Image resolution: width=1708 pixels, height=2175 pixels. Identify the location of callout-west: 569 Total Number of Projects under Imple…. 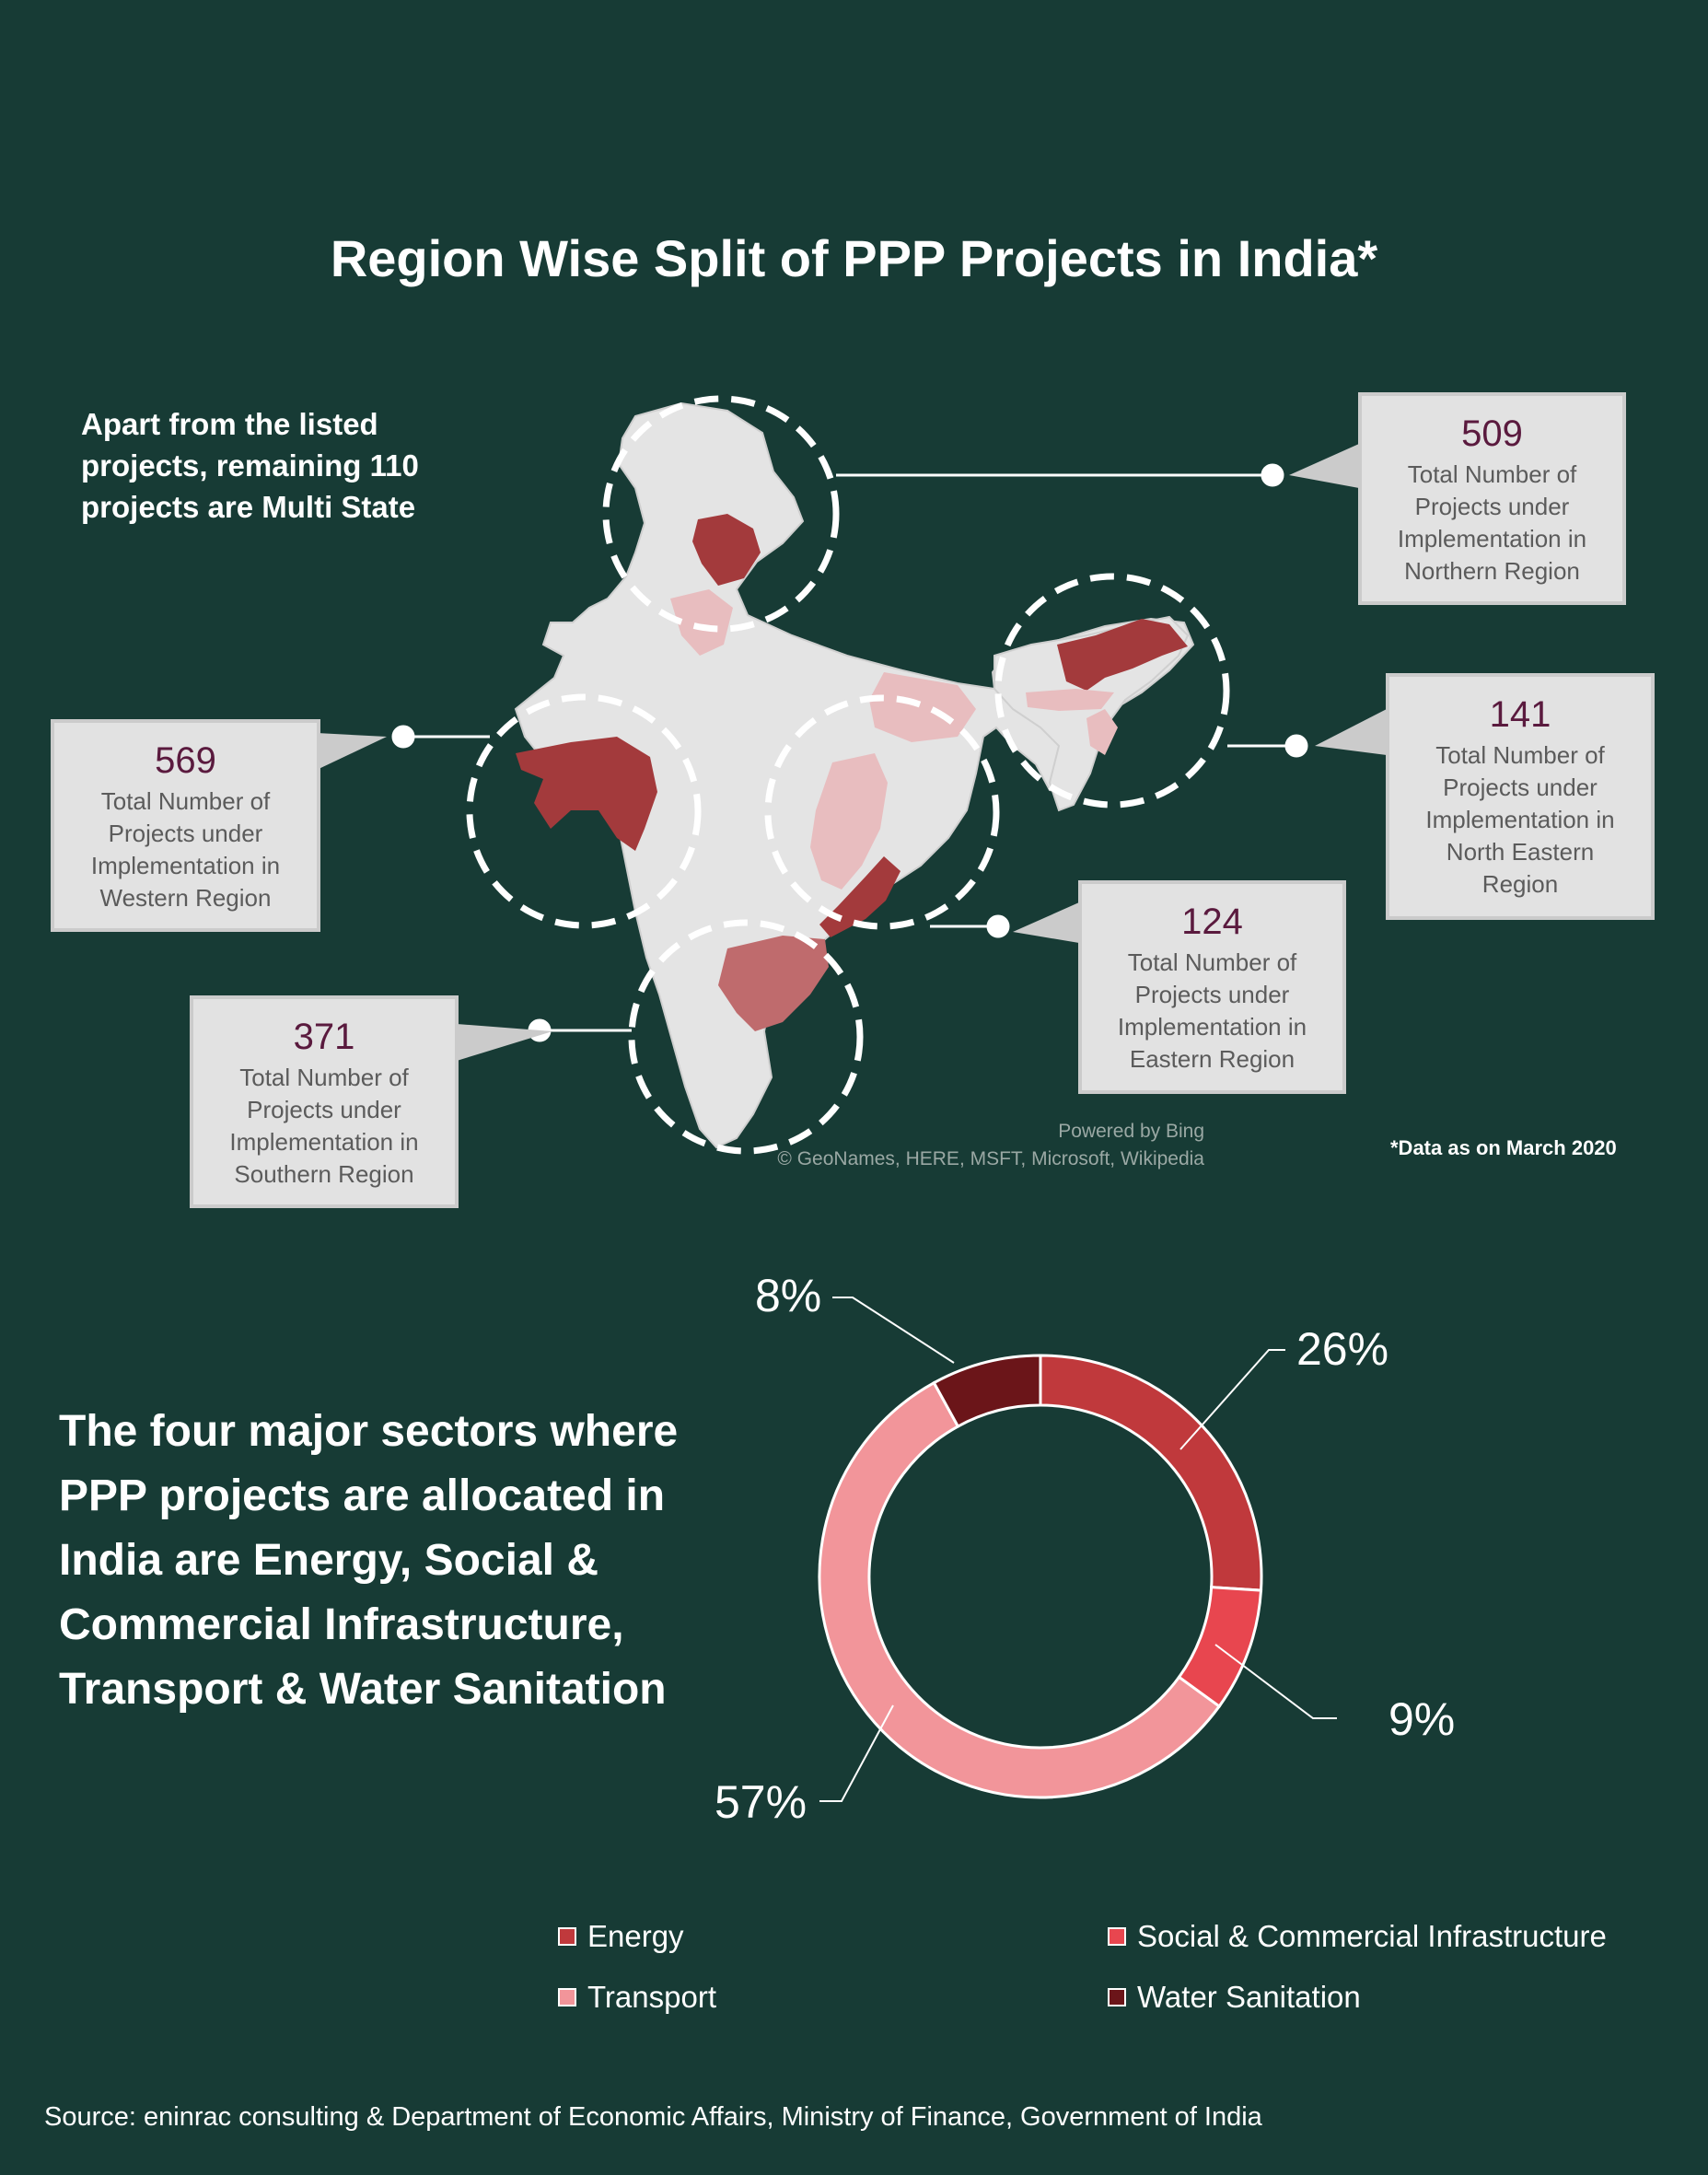
(186, 825).